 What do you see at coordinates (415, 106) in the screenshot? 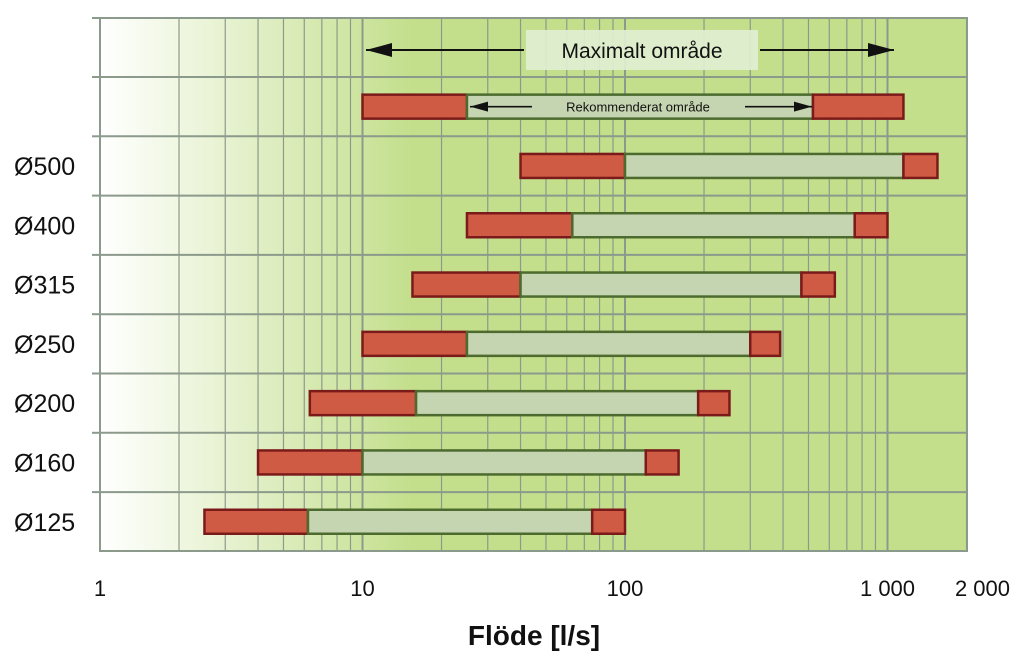
I see `max-range-low-bar-legend` at bounding box center [415, 106].